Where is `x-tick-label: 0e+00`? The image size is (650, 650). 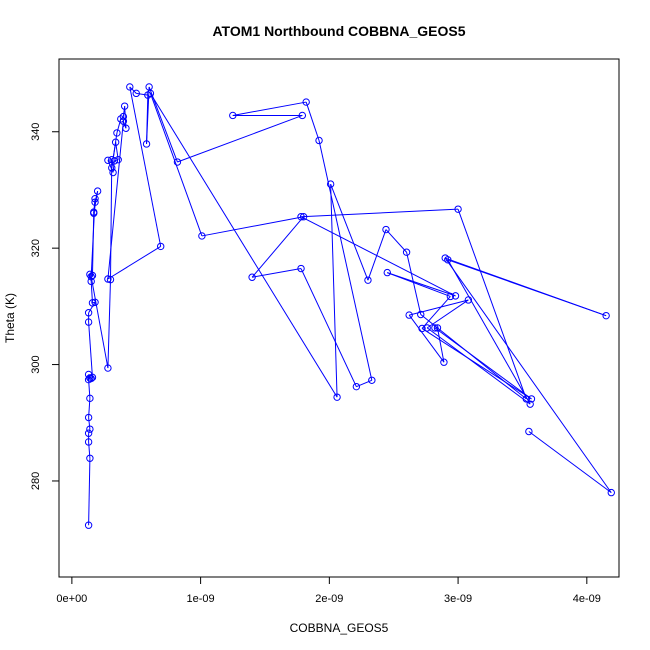
x-tick-label: 0e+00 is located at coordinates (71, 599).